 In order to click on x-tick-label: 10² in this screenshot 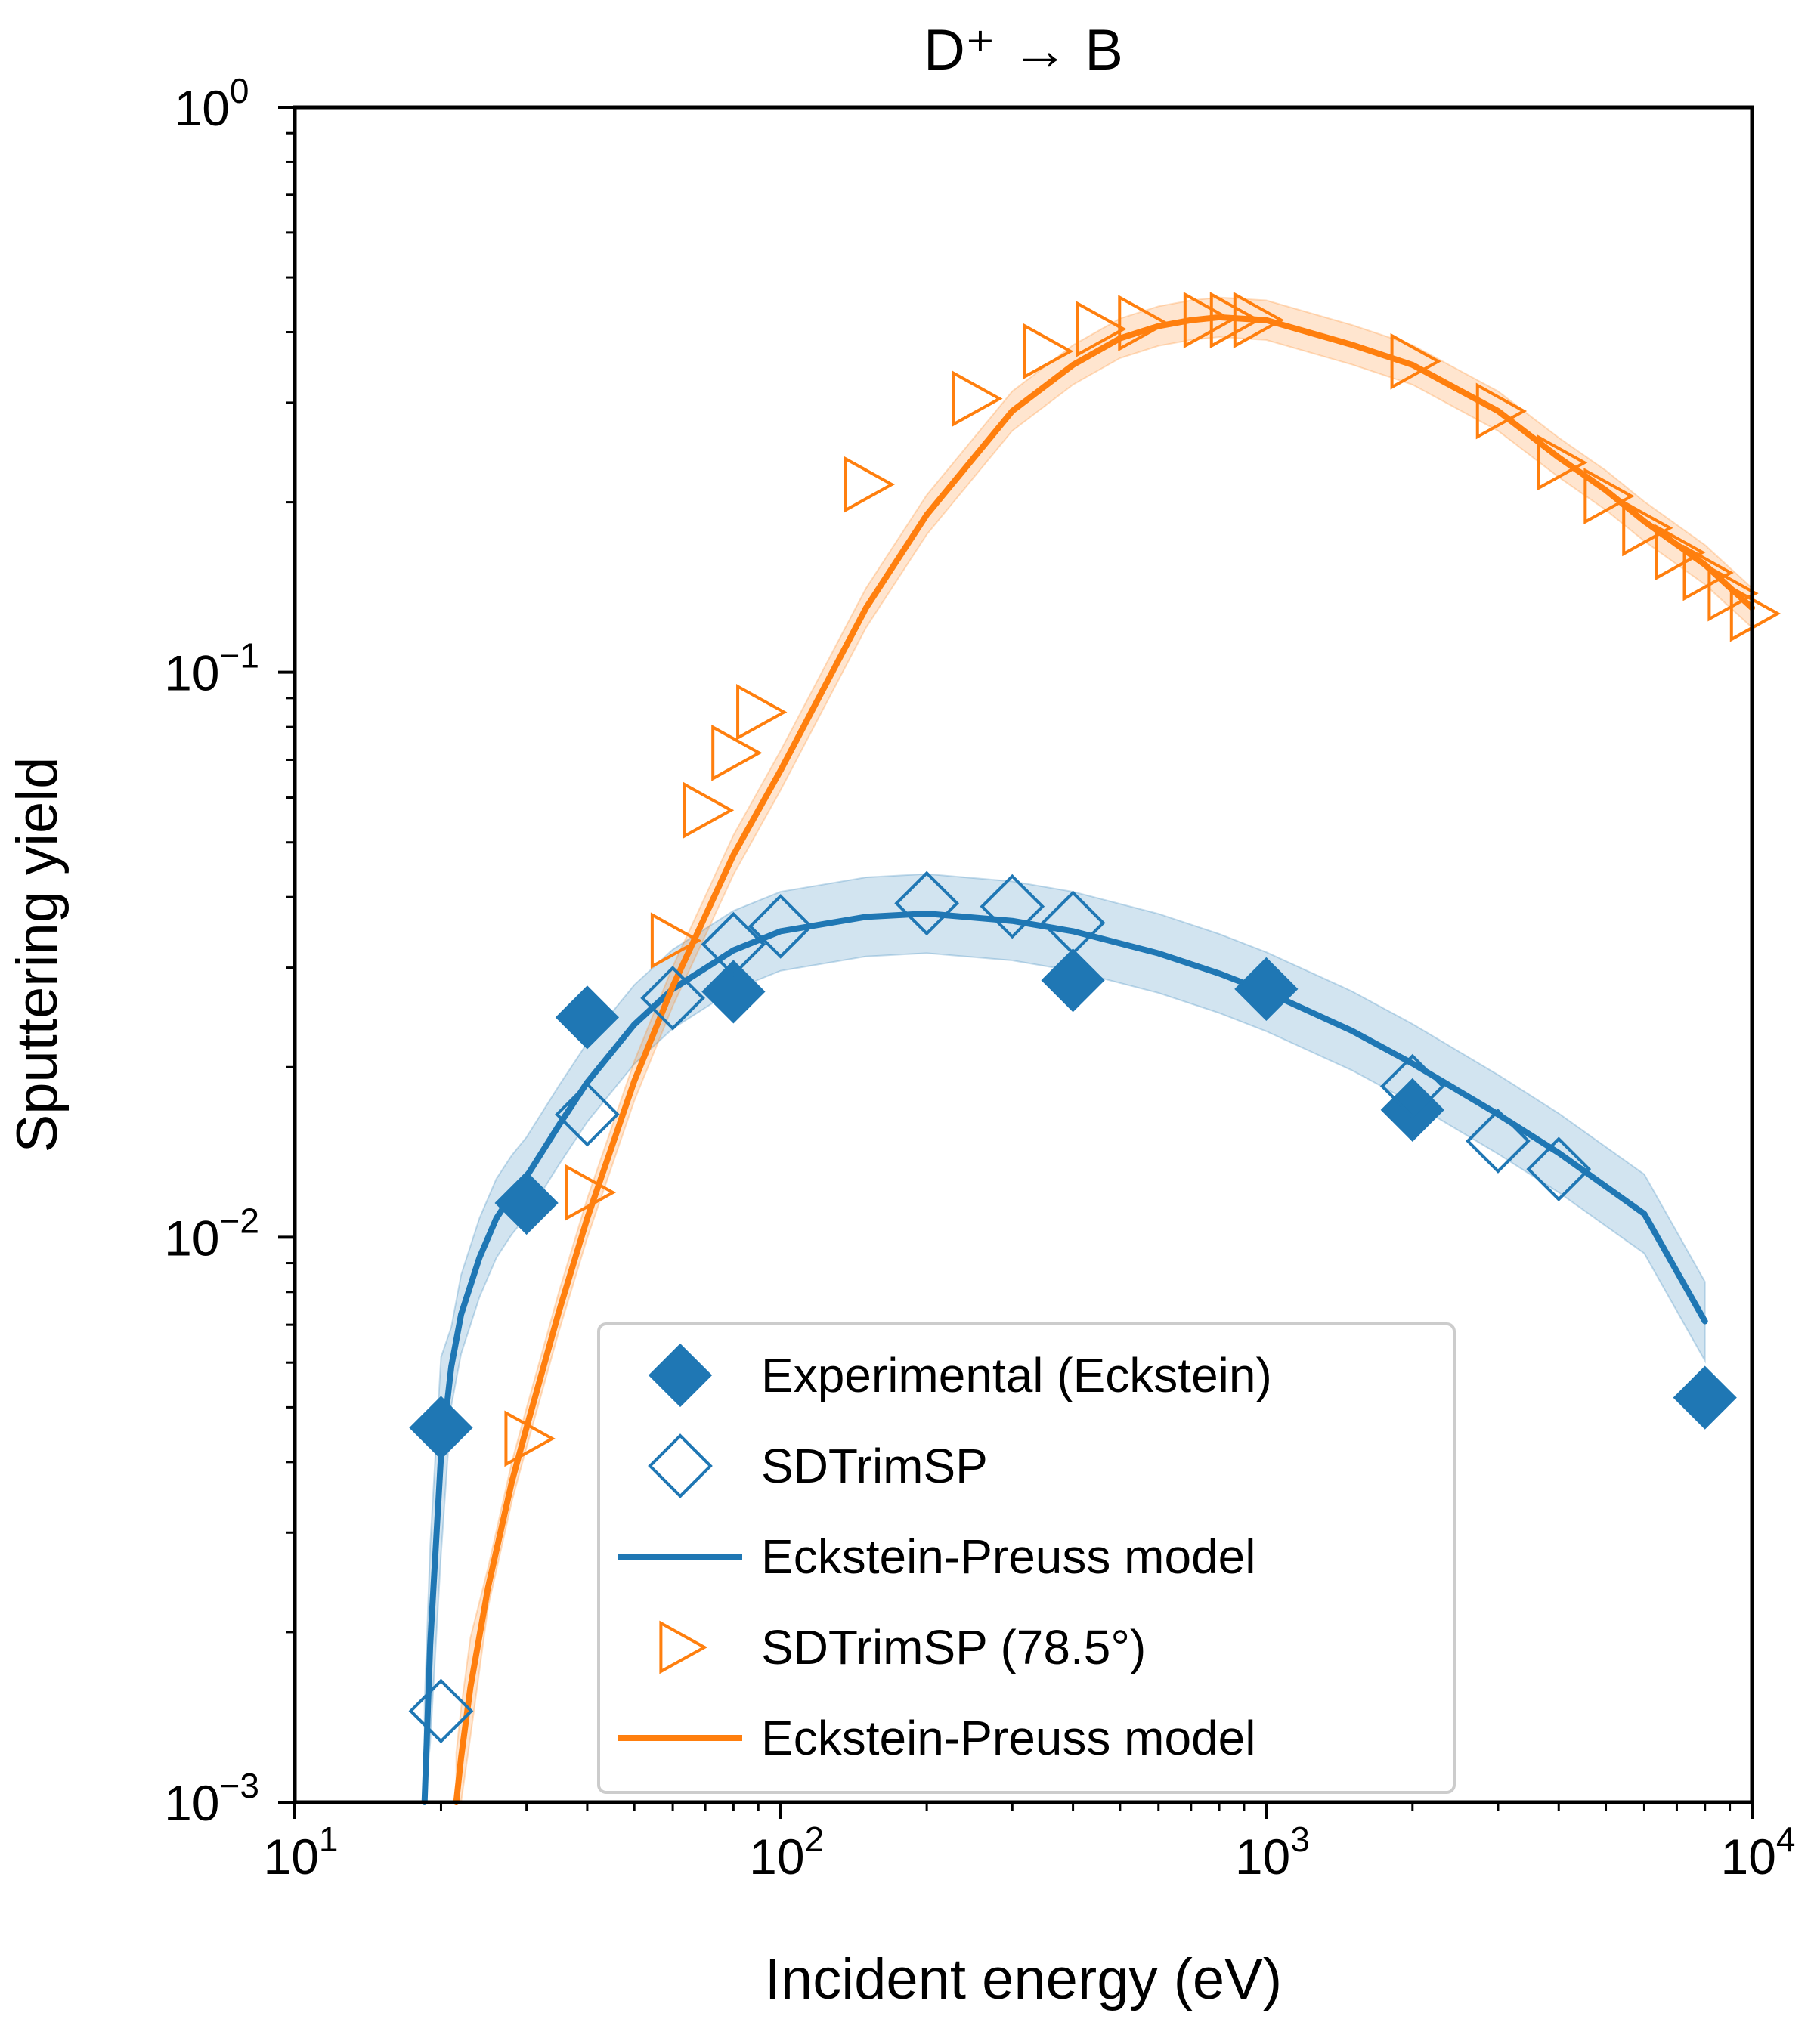, I will do `click(786, 1852)`.